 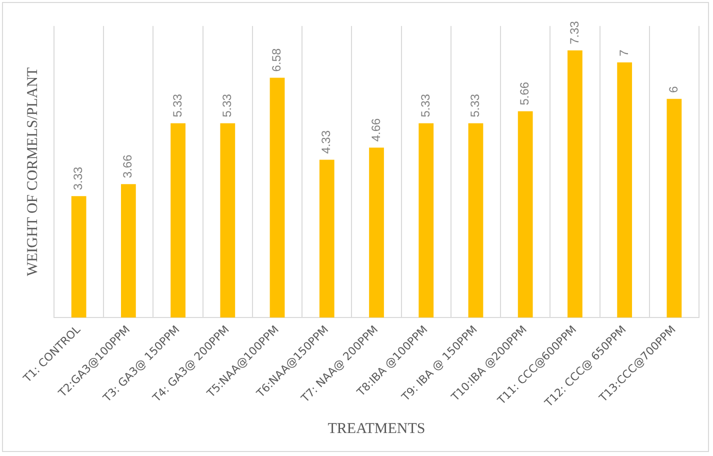 What do you see at coordinates (375, 130) in the screenshot?
I see `data-label: 4.66` at bounding box center [375, 130].